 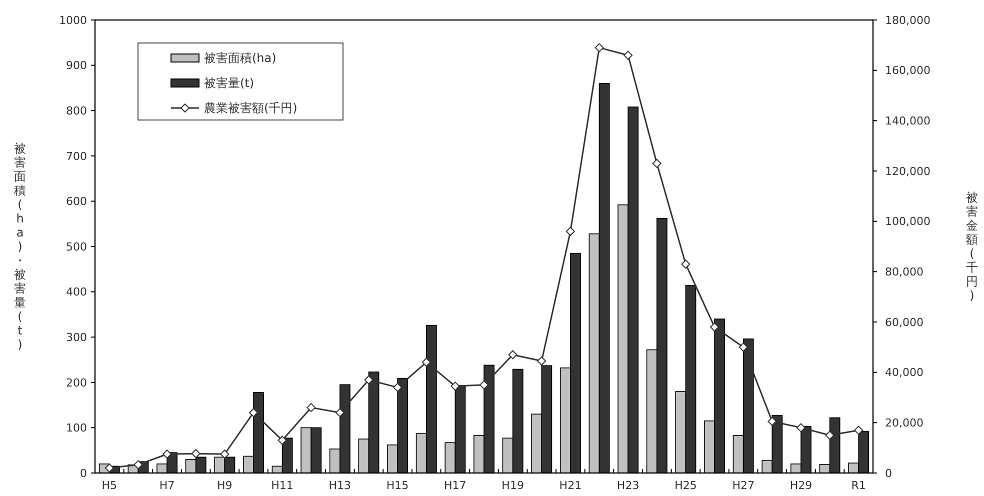 What do you see at coordinates (76, 247) in the screenshot?
I see `y-tick-label: 500` at bounding box center [76, 247].